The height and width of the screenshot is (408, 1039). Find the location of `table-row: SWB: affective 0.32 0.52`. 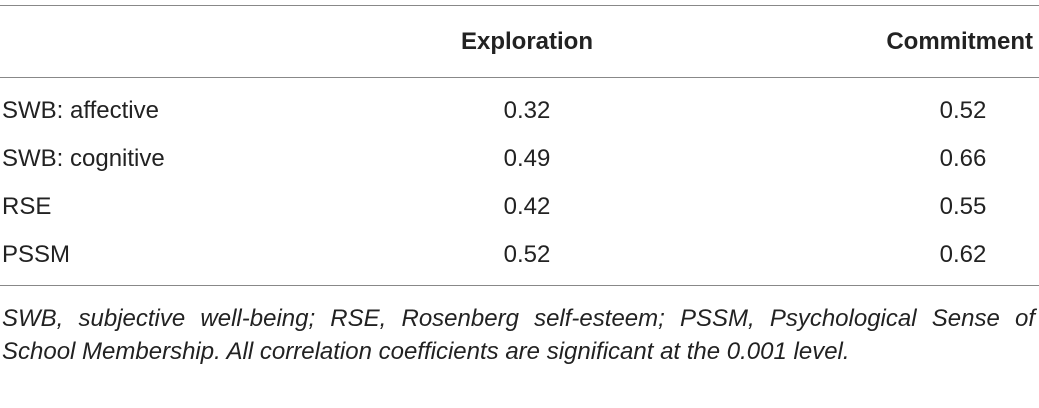

table-row: SWB: affective 0.32 0.52 is located at coordinates (519, 106).